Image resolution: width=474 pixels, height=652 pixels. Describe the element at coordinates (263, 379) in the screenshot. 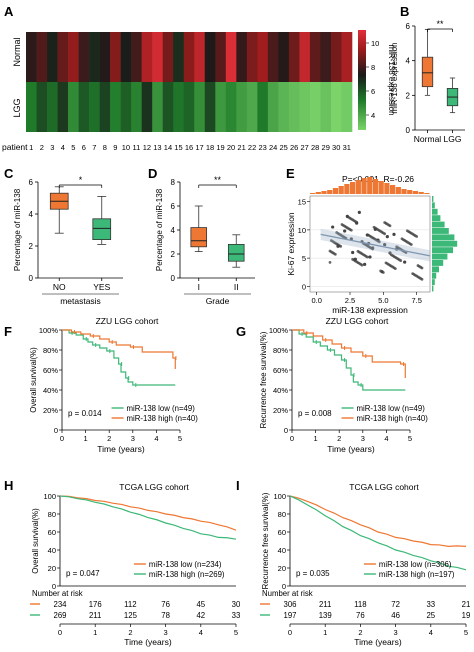

I see `y-axis-label: Recurrence free survival(%)` at that location.